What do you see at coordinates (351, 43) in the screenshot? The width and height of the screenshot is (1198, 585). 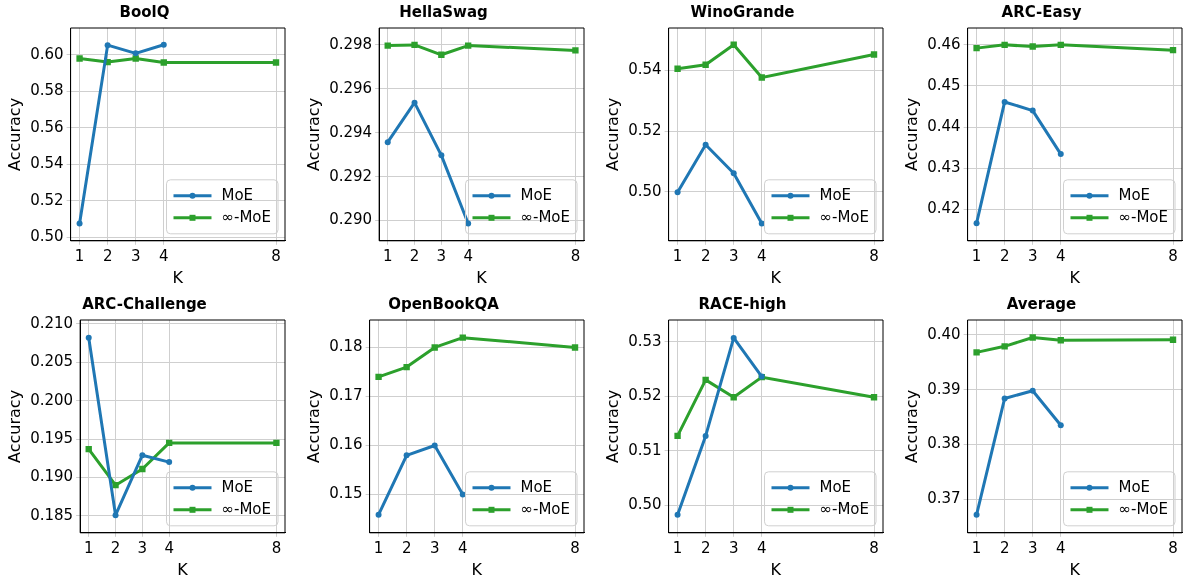 I see `y-tick-label: 0.298` at bounding box center [351, 43].